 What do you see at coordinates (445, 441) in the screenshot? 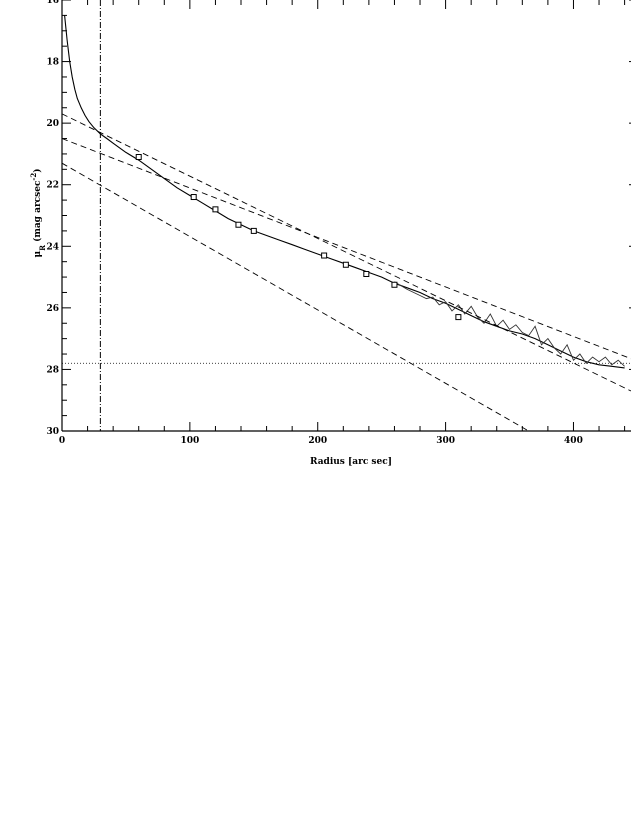
I see `x-tick-label: 300` at bounding box center [445, 441].